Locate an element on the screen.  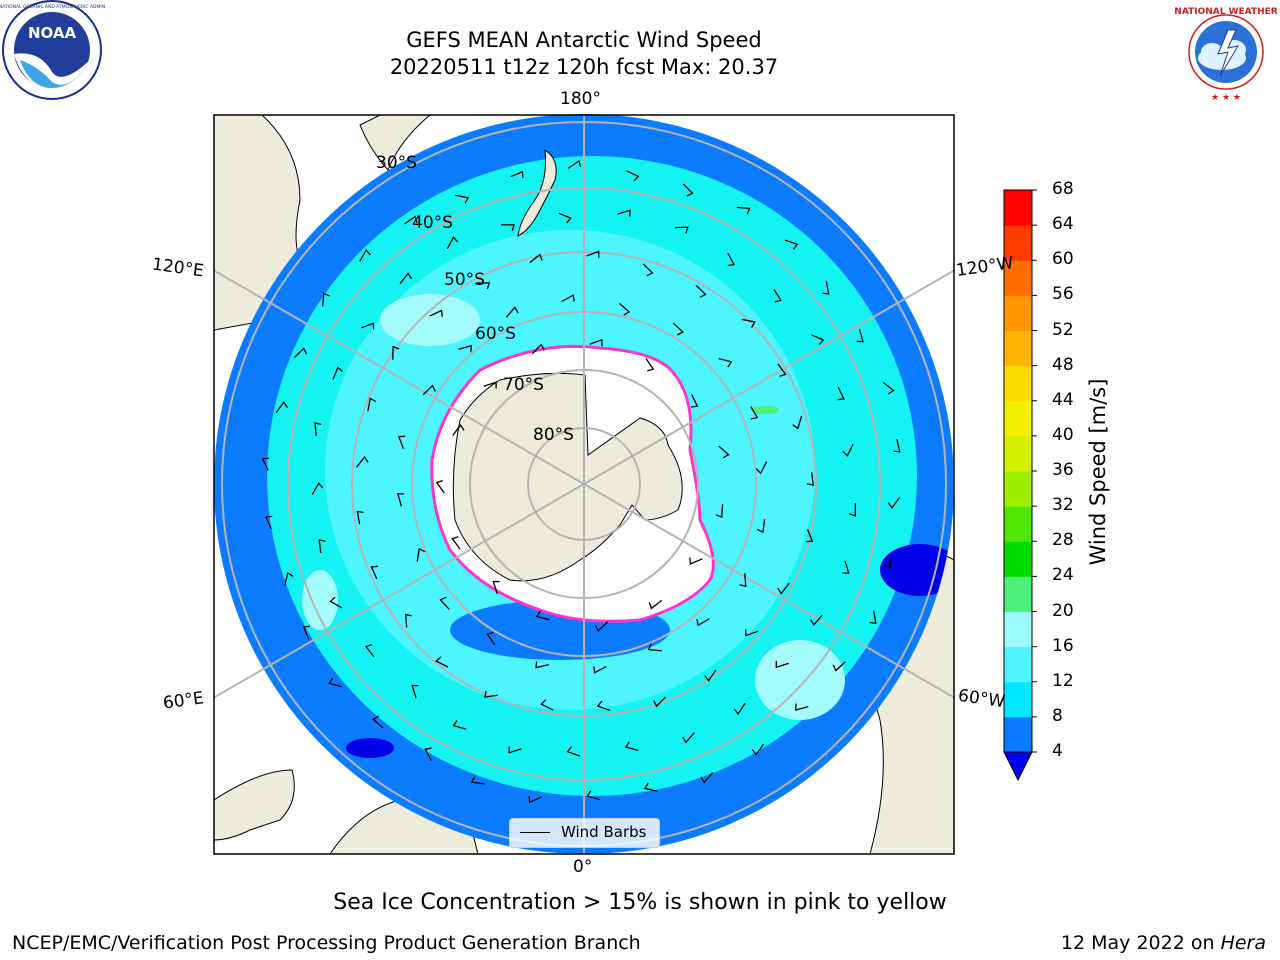
lat-label-70s: 70°S is located at coordinates (523, 385).